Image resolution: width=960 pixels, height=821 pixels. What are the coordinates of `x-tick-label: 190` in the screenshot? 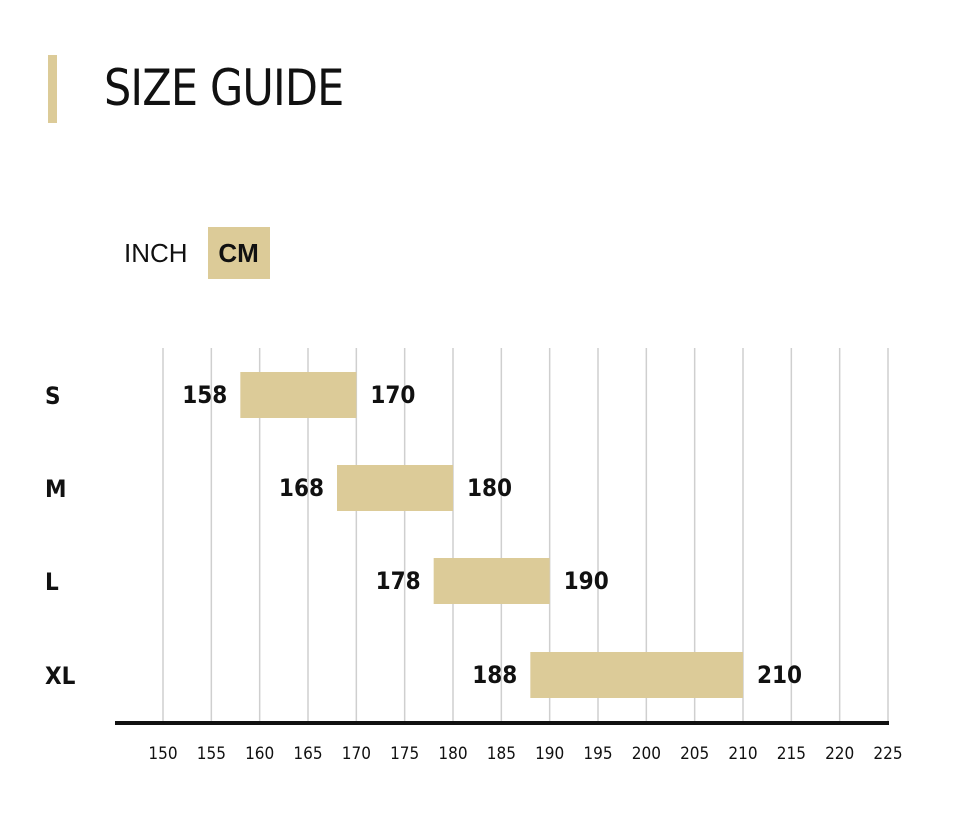 It's located at (549, 754).